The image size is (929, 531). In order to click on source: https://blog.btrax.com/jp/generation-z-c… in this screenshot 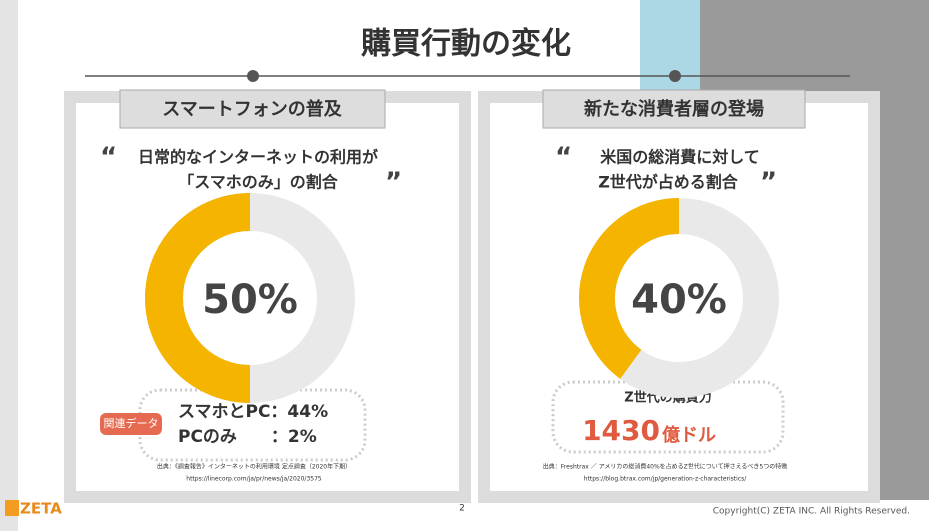, I will do `click(666, 479)`.